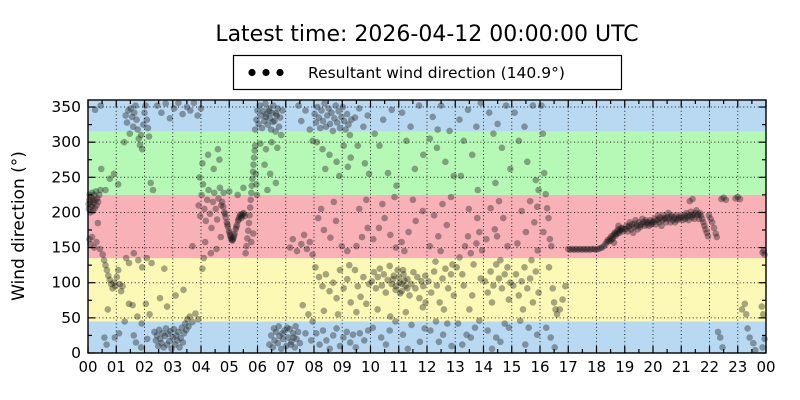  I want to click on y-tick-label: 0, so click(76, 353).